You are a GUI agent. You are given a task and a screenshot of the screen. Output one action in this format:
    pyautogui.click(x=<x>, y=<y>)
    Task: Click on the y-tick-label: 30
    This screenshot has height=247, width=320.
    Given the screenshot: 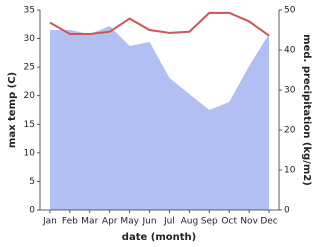 What is the action you would take?
    pyautogui.click(x=30, y=39)
    